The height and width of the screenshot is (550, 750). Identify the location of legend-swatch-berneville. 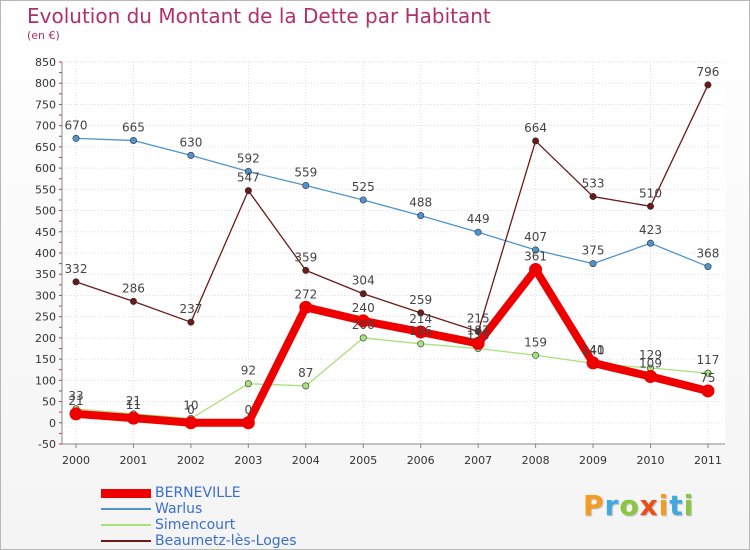
(126, 493).